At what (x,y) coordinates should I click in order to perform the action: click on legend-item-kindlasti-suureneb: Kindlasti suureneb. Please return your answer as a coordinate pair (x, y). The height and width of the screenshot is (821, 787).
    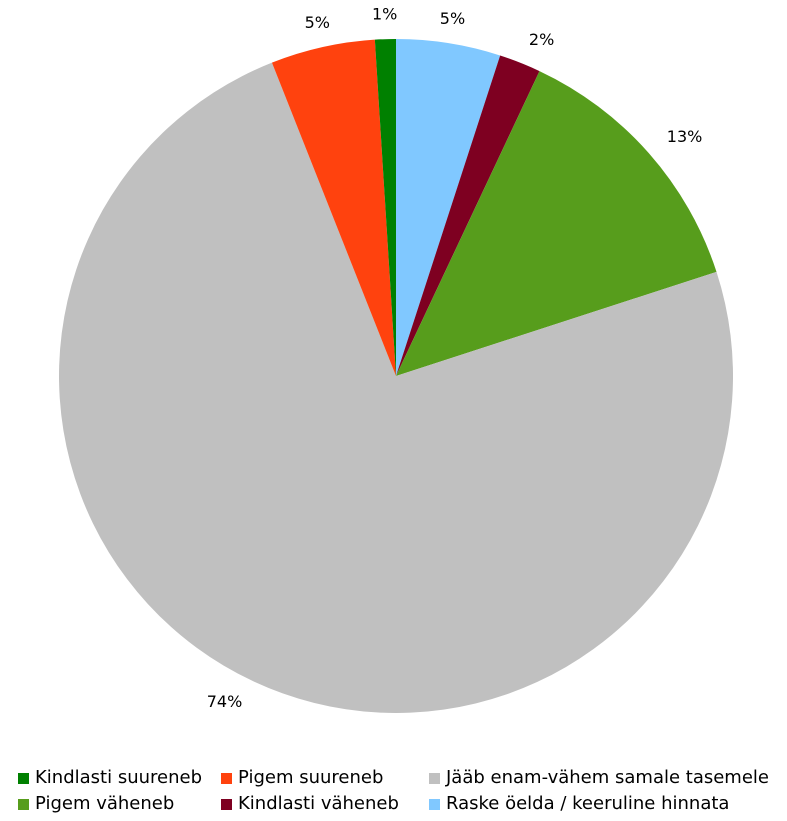
    Looking at the image, I should click on (119, 778).